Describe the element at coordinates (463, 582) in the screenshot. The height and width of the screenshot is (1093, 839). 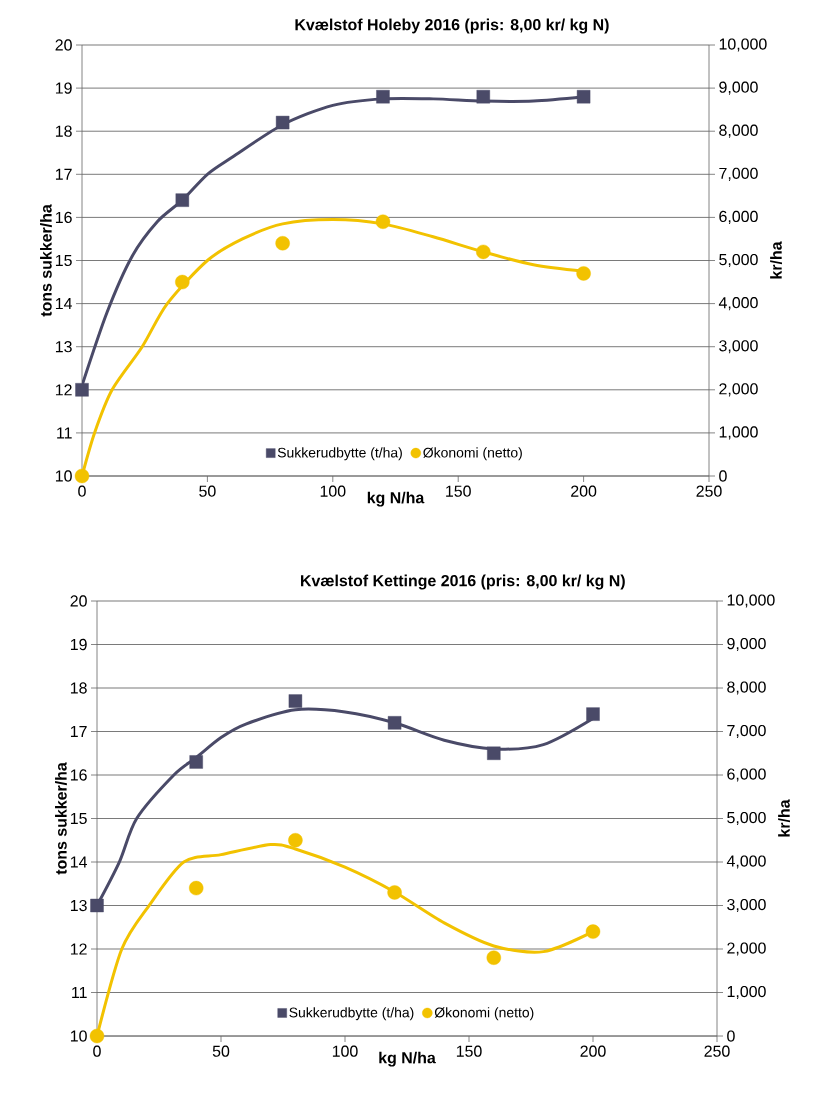
I see `chart-title: Kvælstof Kettinge 2016 (pris: 8,00 kr/ kg N)` at that location.